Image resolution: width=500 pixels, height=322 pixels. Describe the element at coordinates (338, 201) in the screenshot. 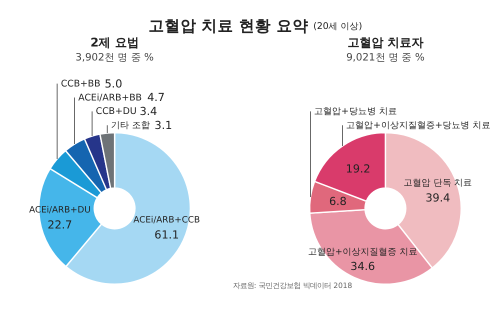

I see `data-label: 6.8` at that location.